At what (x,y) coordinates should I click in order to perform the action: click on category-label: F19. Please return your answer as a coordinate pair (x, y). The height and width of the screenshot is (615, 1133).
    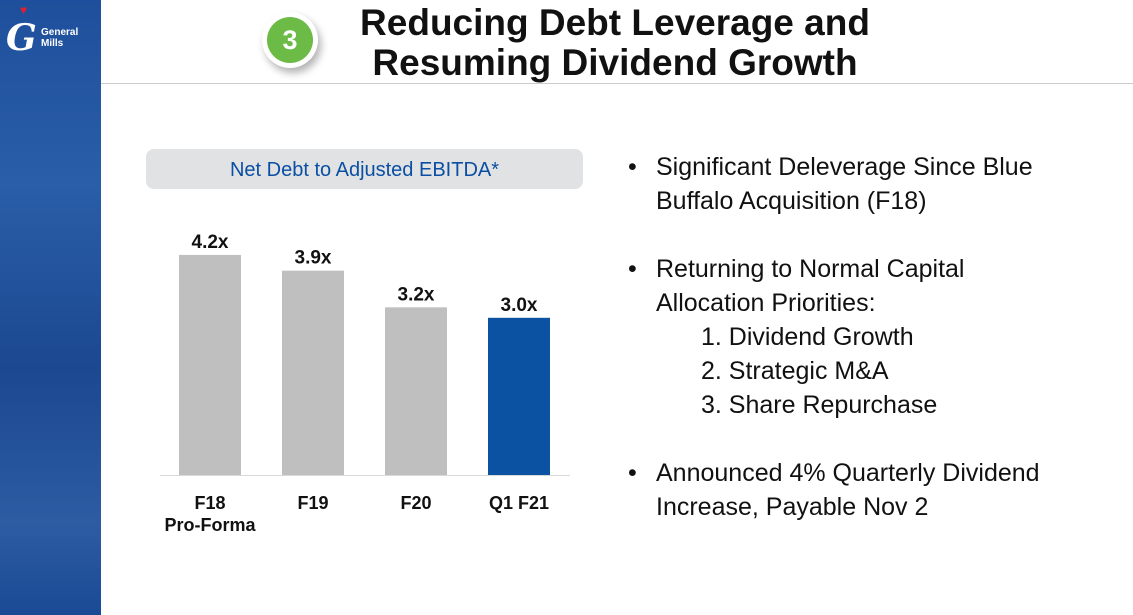
    Looking at the image, I should click on (312, 503).